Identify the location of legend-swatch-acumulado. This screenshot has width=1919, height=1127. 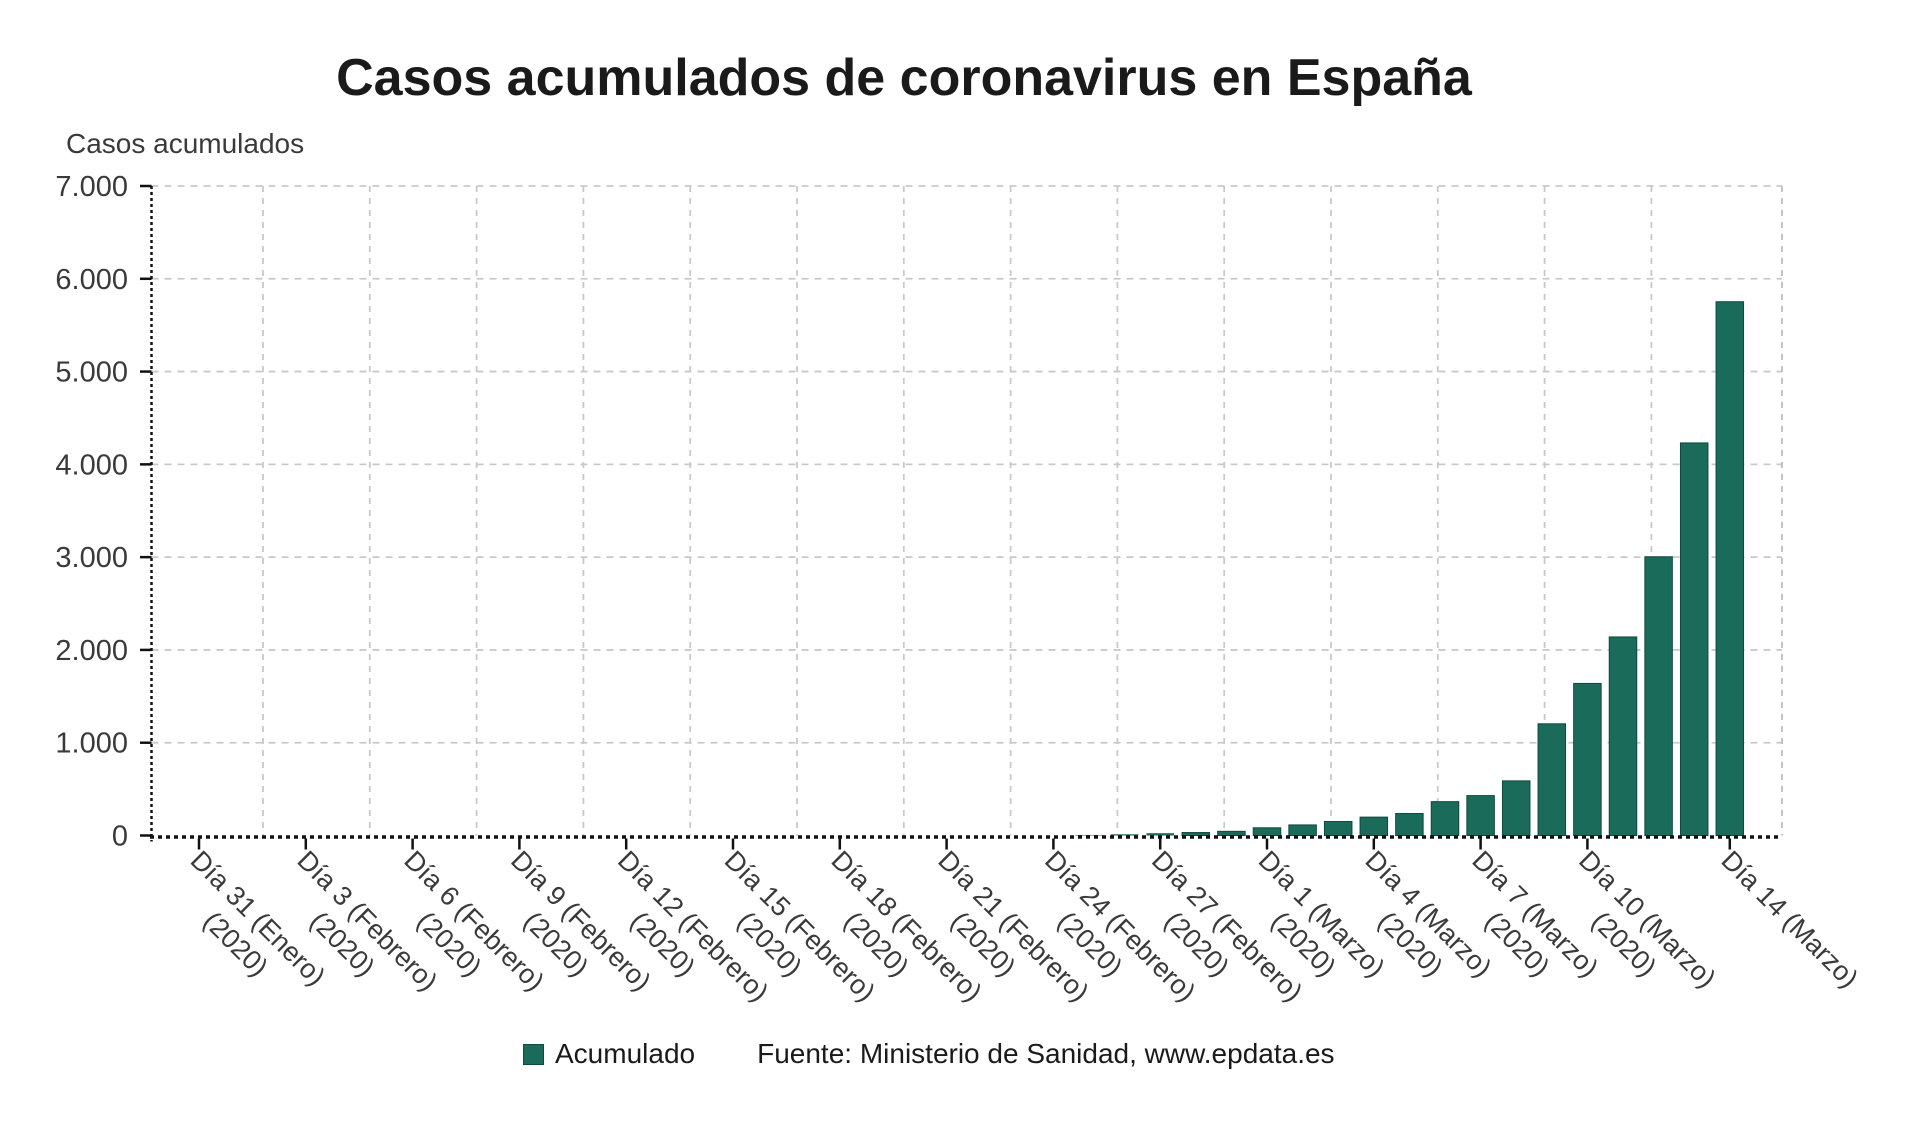
(533, 1054).